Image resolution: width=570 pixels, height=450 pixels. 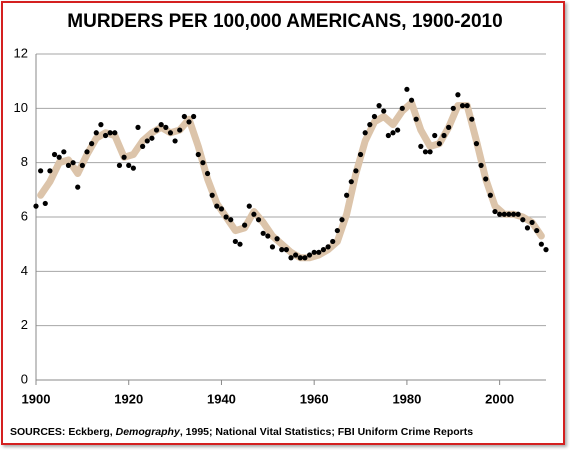 What do you see at coordinates (24, 378) in the screenshot?
I see `y-tick-label: 0` at bounding box center [24, 378].